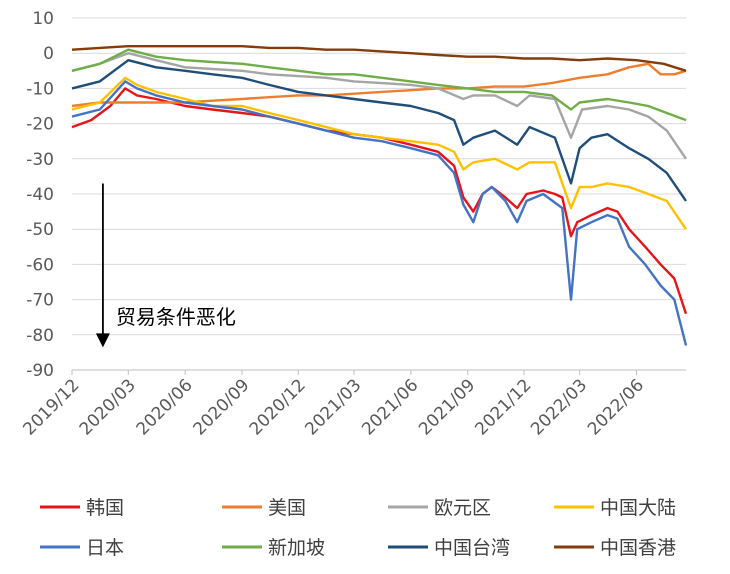  What do you see at coordinates (51, 407) in the screenshot?
I see `x-tick-label: 2019/12` at bounding box center [51, 407].